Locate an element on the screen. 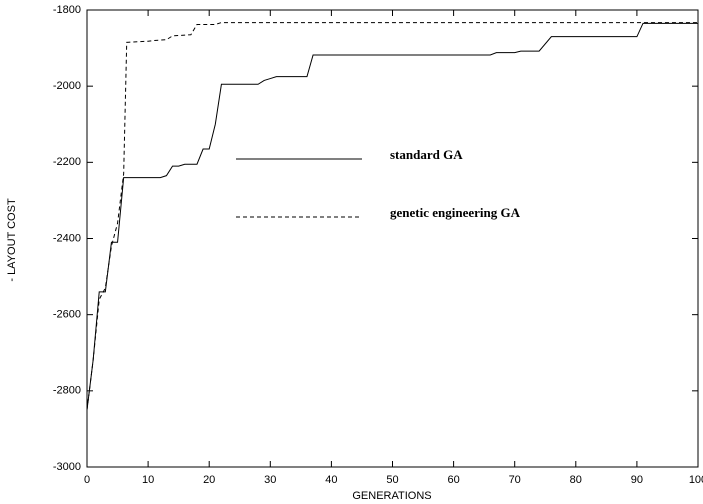  x-tick-label: 0 is located at coordinates (87, 480).